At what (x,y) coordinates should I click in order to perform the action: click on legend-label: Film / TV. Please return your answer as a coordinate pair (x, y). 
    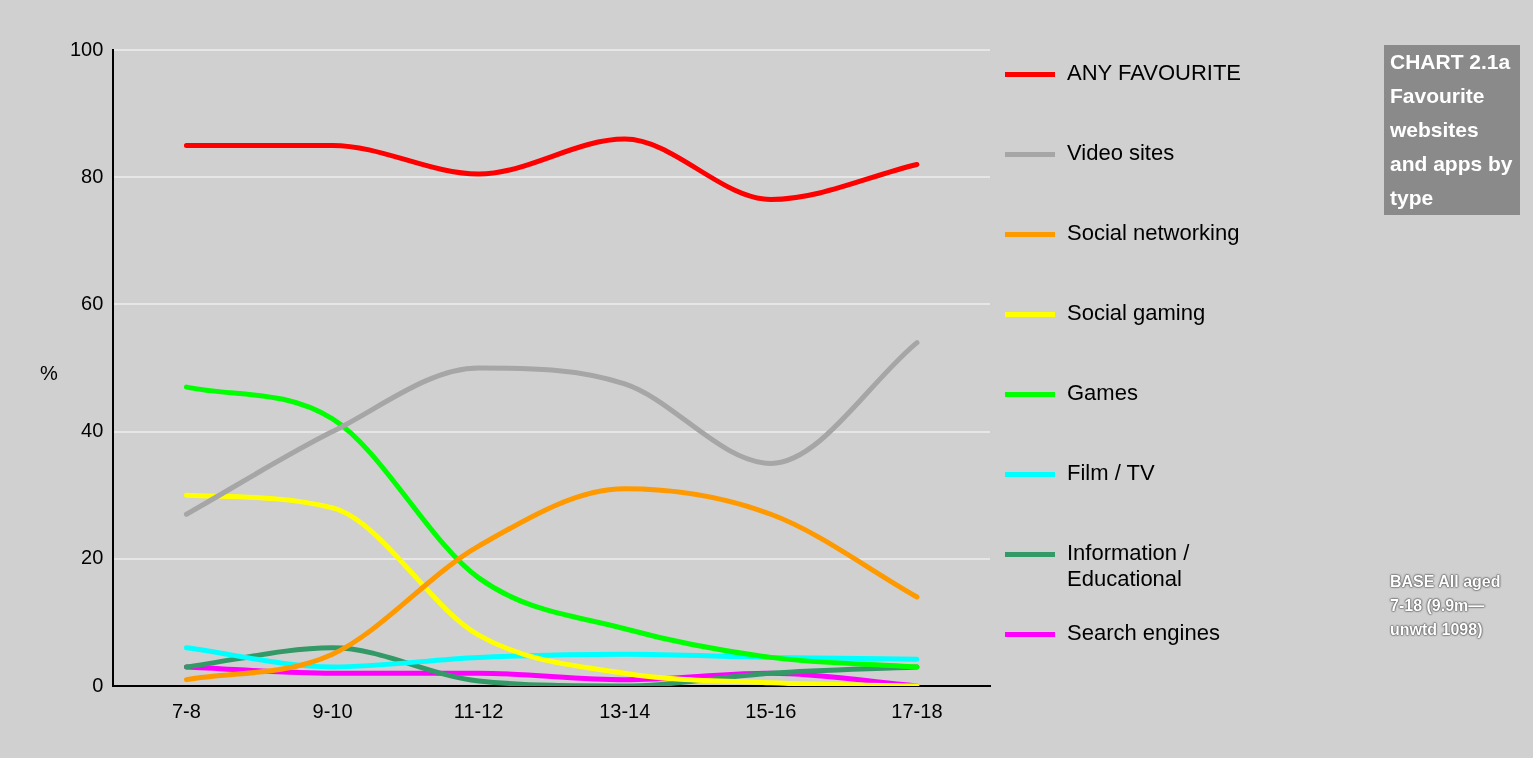
    Looking at the image, I should click on (1111, 473).